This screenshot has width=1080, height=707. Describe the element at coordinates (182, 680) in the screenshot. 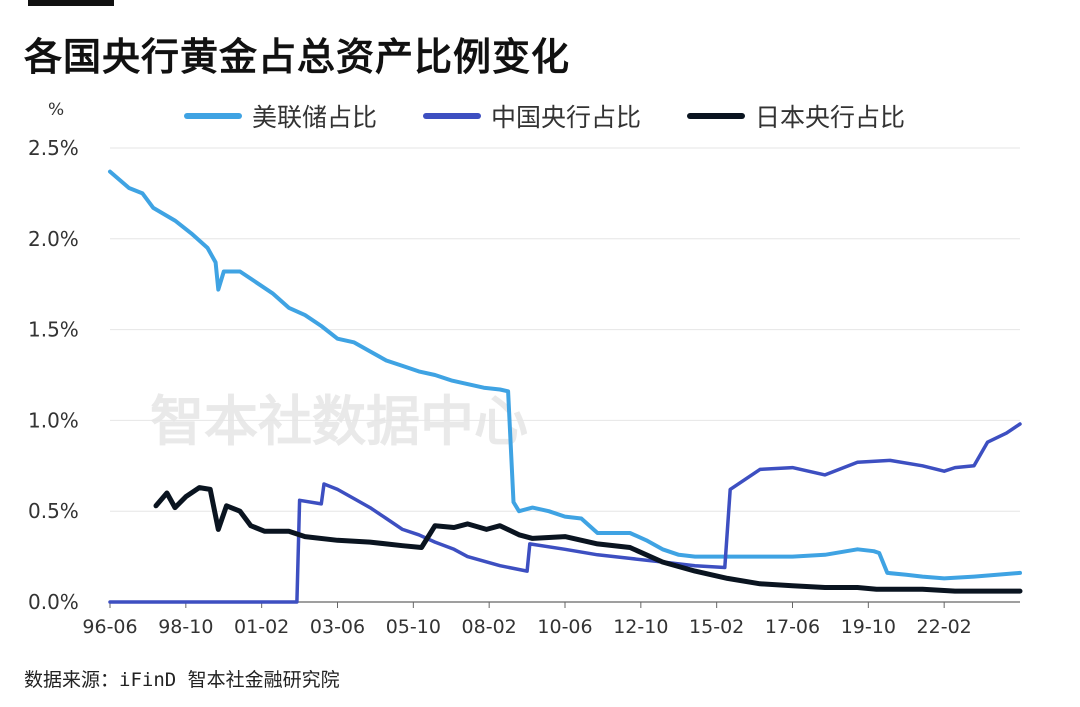

I see `source-note: 数据来源：iFinD 智本社金融研究院` at that location.